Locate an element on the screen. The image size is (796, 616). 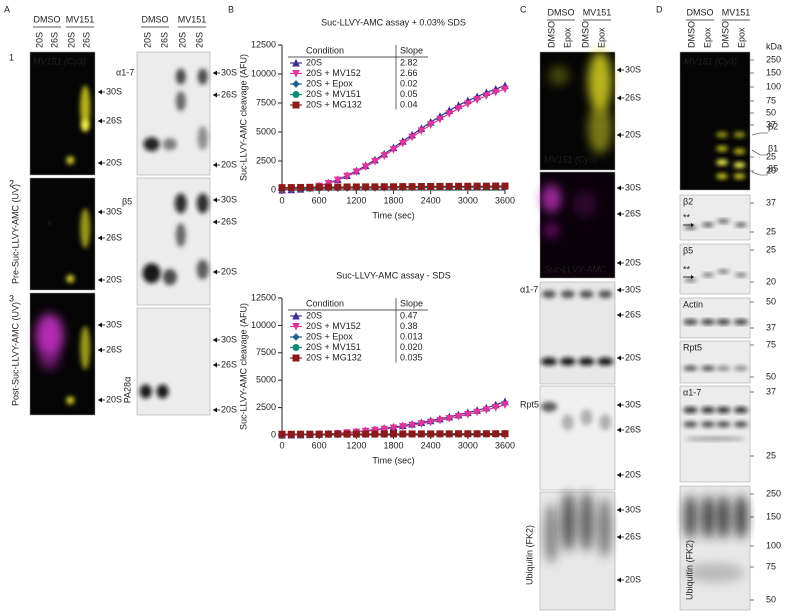
blot-label: α1-7 is located at coordinates (125, 72).